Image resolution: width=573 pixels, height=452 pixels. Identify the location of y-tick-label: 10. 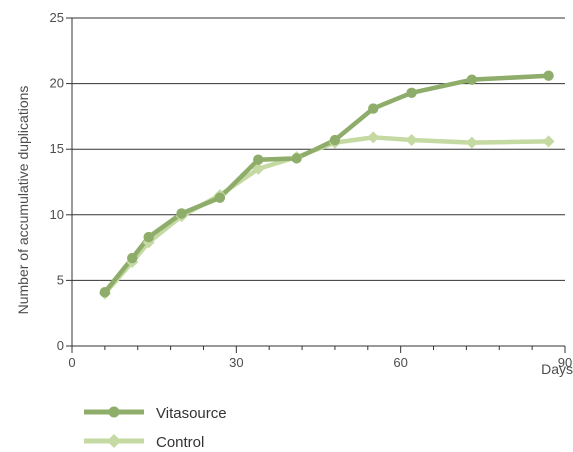
(57, 214).